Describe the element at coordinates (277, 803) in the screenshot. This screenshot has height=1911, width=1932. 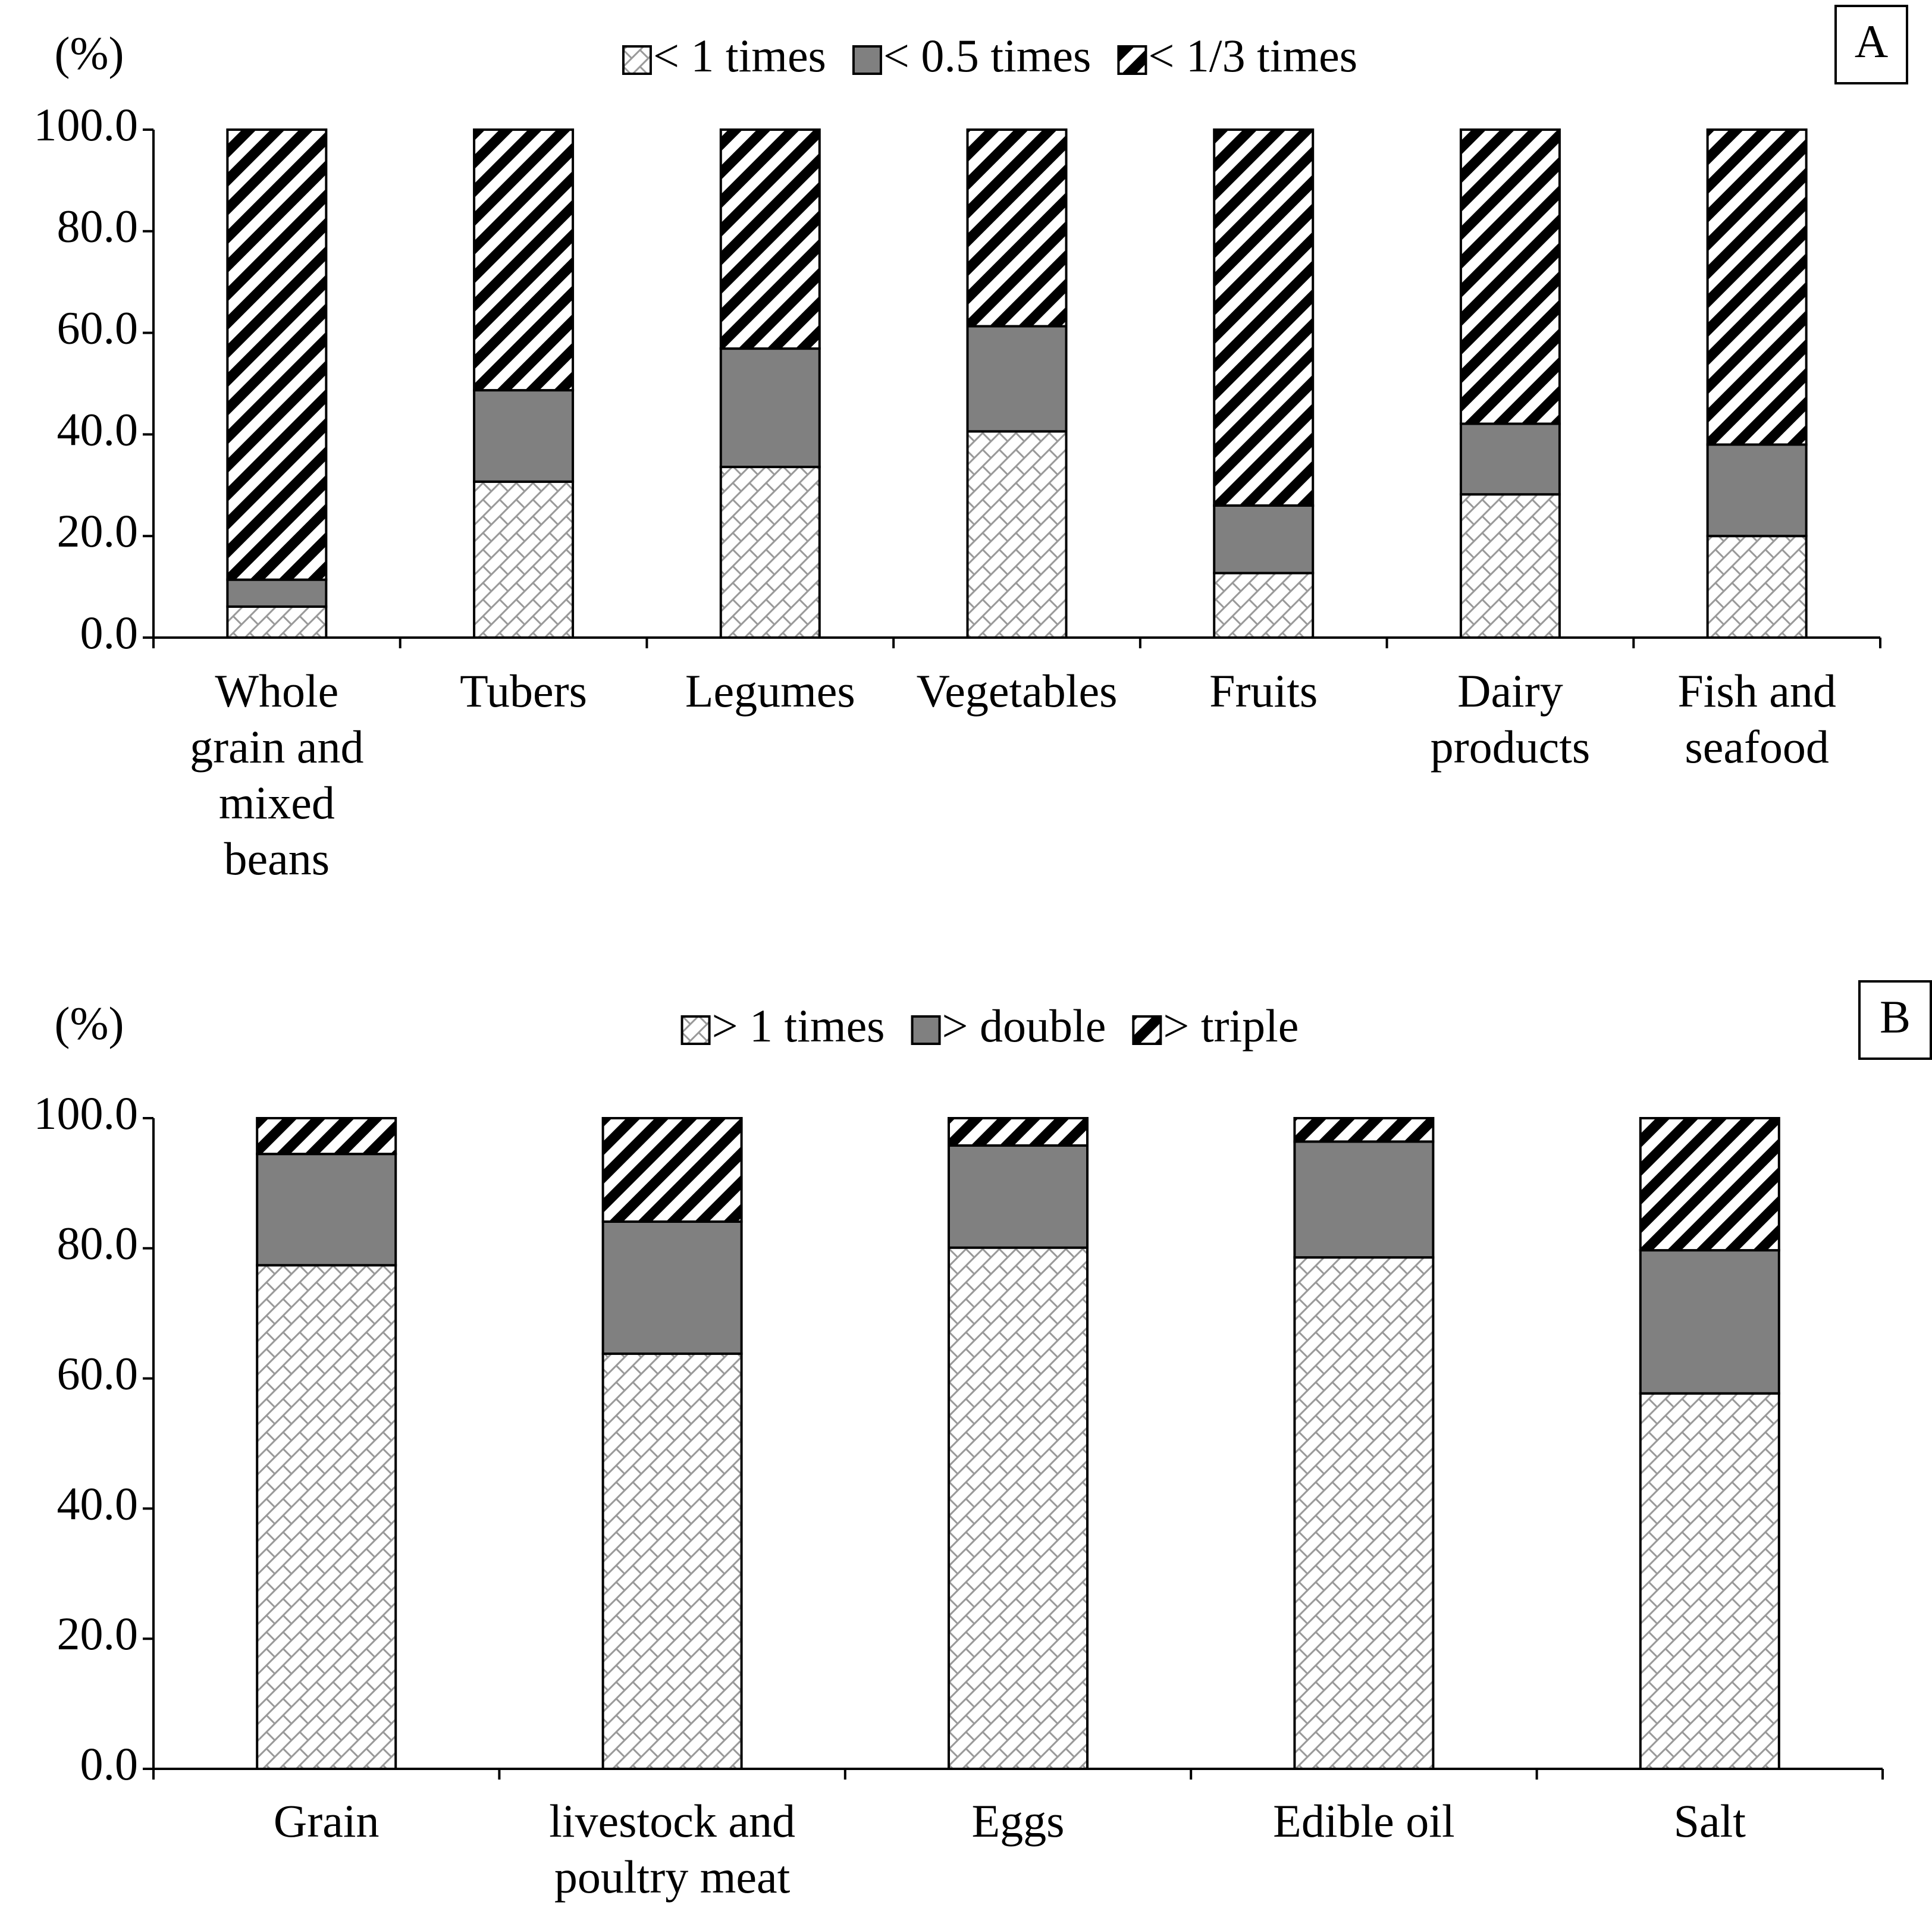
I see `x-tick-label-line: mixed` at that location.